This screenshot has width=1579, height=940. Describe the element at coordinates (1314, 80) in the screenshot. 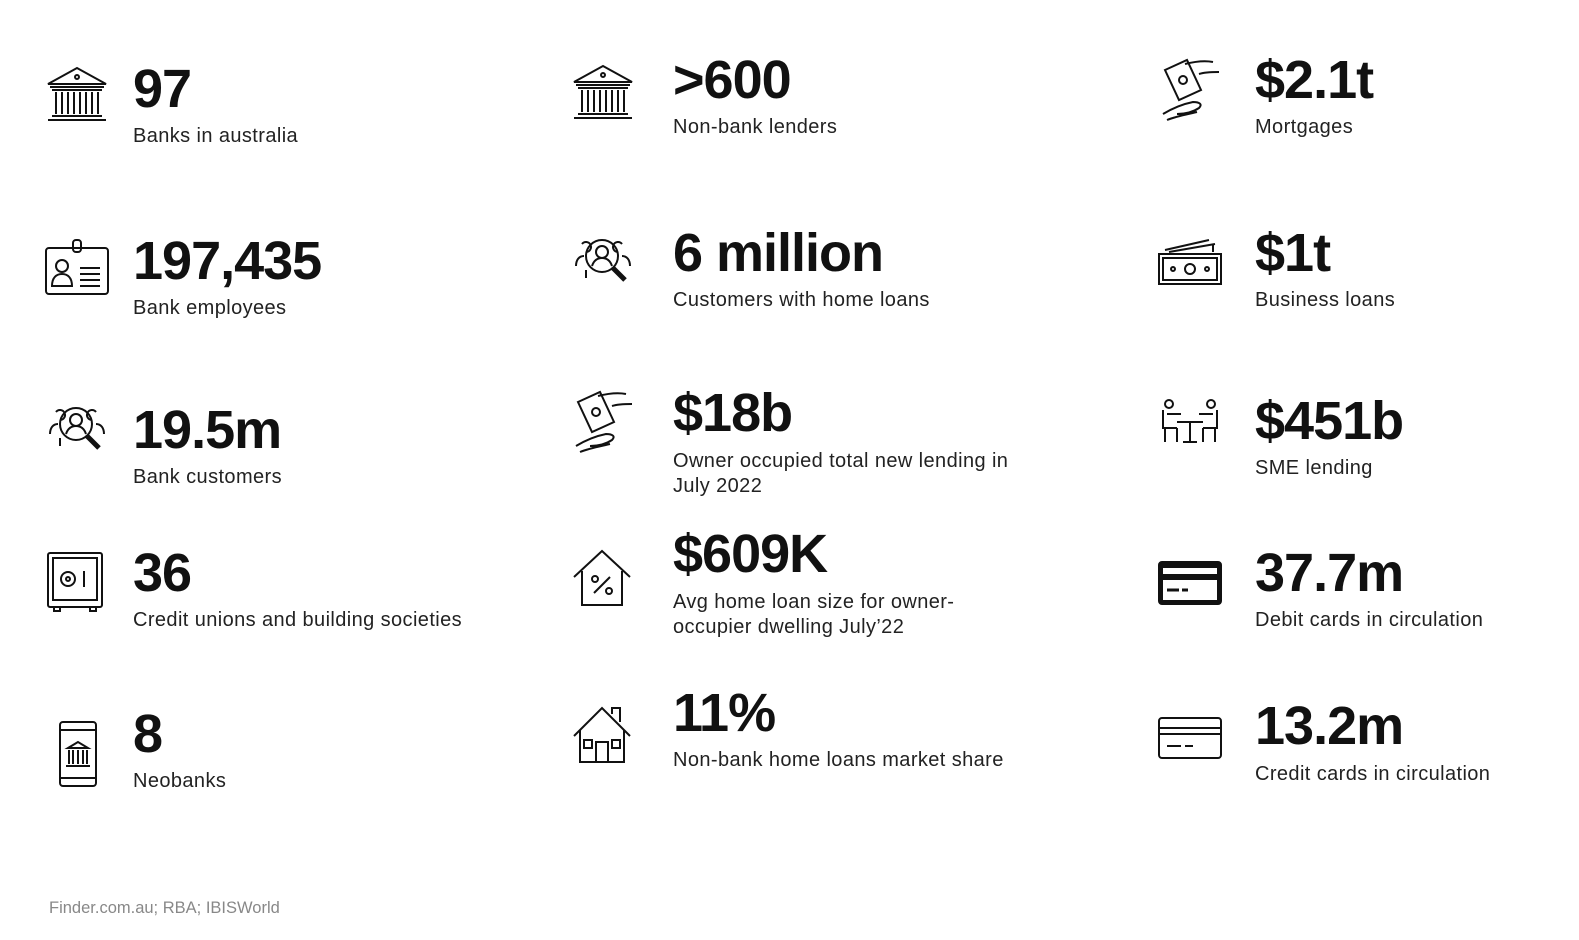

I see `stat-value: $2.1t` at that location.